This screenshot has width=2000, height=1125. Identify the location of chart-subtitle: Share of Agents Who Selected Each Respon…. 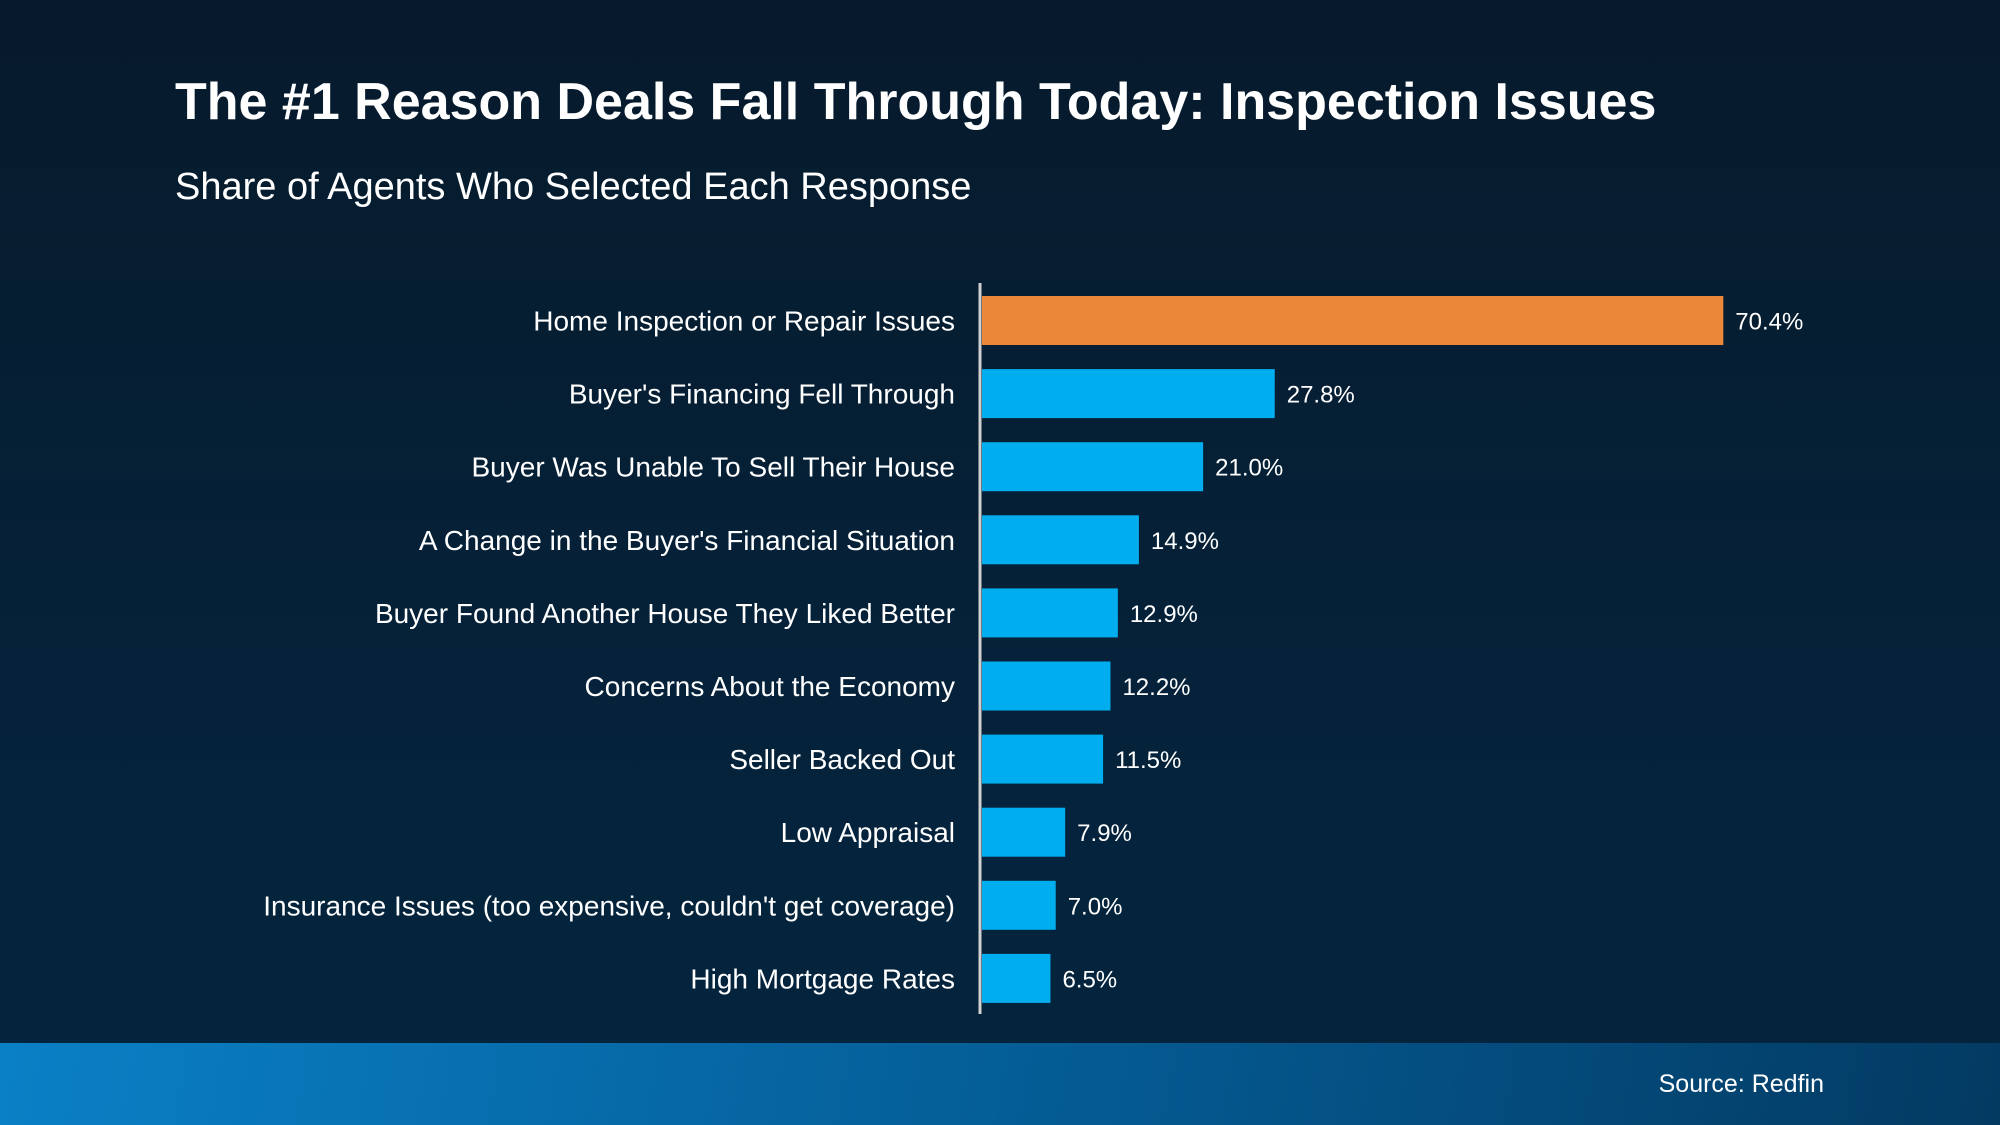
(573, 187).